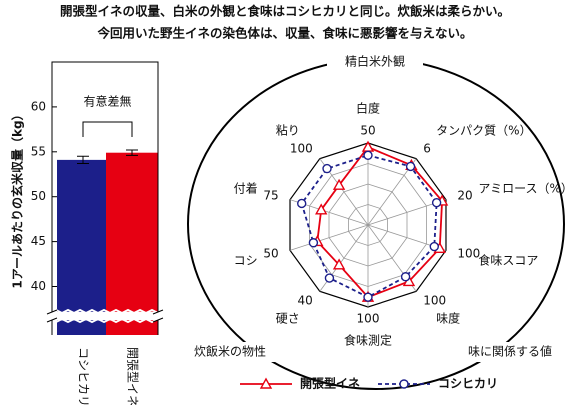 This screenshot has height=405, width=570. What do you see at coordinates (368, 340) in the screenshot?
I see `axis-label: 食味測定` at bounding box center [368, 340].